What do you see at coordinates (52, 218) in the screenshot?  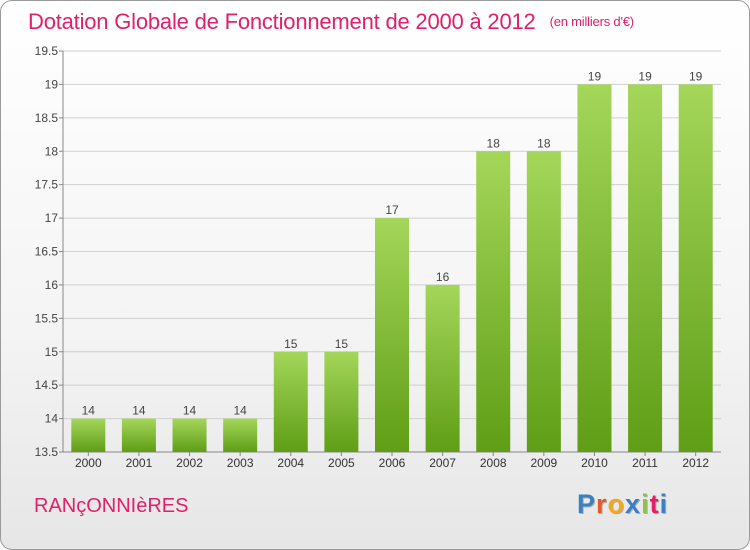 I see `y-tick-label: 17` at bounding box center [52, 218].